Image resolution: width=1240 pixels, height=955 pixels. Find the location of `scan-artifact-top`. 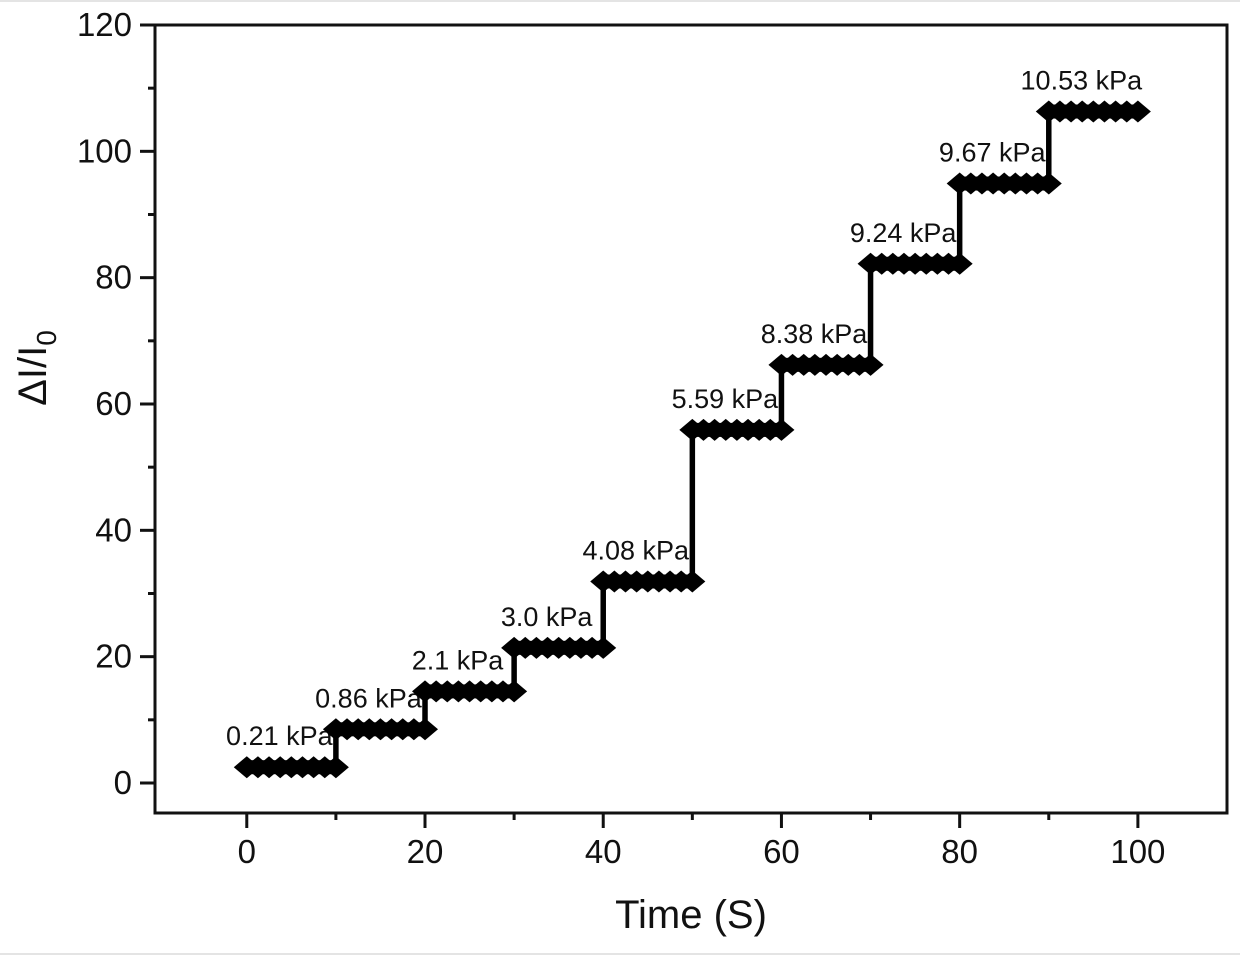

scan-artifact-top is located at coordinates (620, 1).